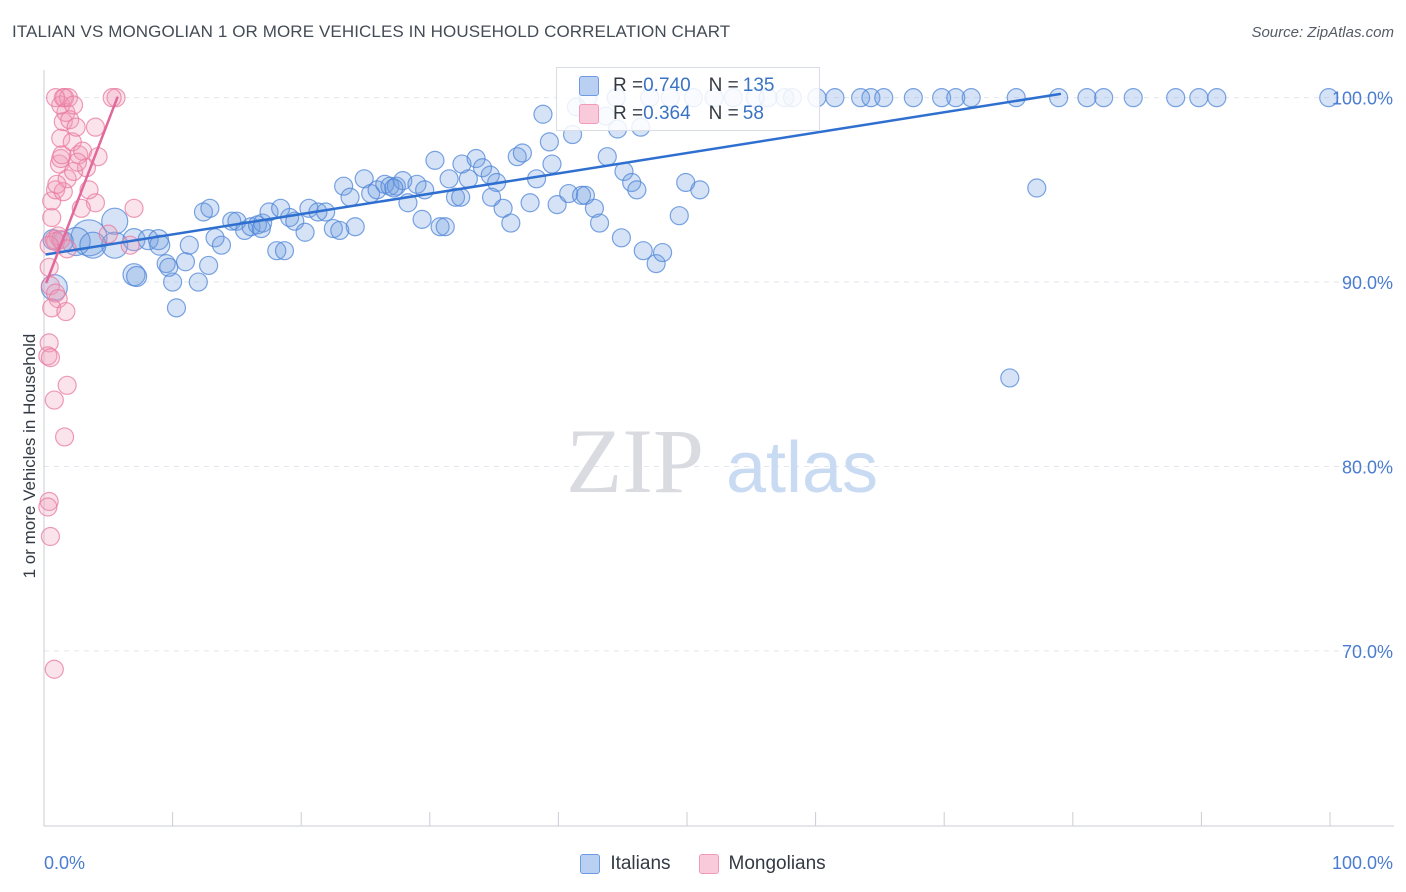 This screenshot has width=1406, height=892. What do you see at coordinates (777, 863) in the screenshot?
I see `legend-label: Mongolians` at bounding box center [777, 863].